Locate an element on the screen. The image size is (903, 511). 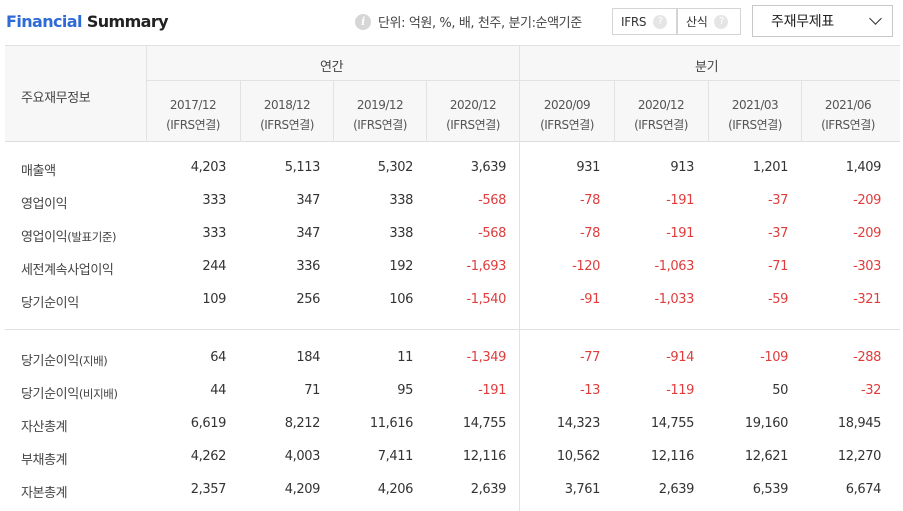
table-cell: 4,206 is located at coordinates (395, 489).